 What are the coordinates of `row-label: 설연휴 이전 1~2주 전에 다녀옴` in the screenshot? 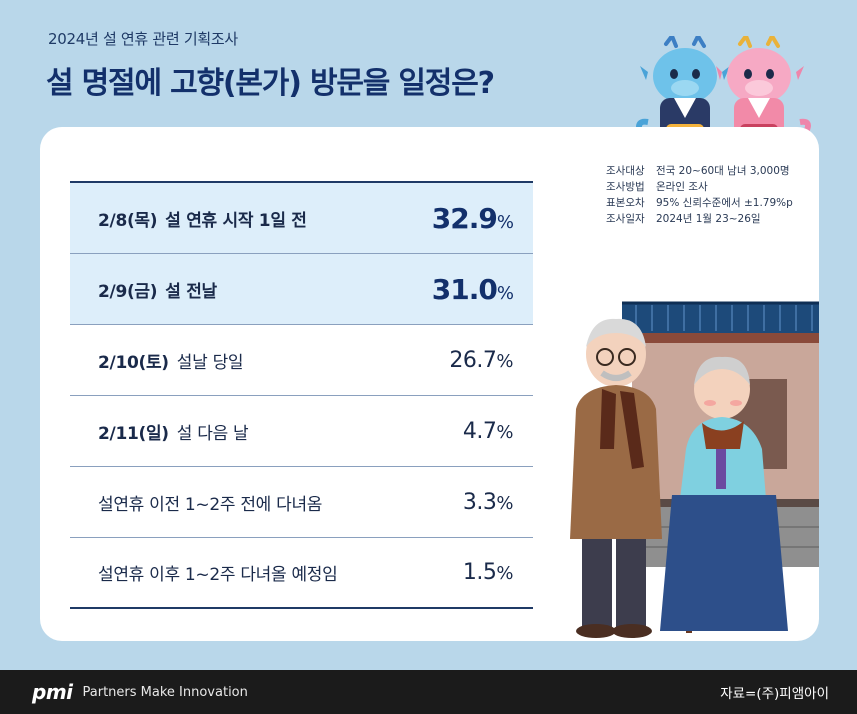 It's located at (210, 502).